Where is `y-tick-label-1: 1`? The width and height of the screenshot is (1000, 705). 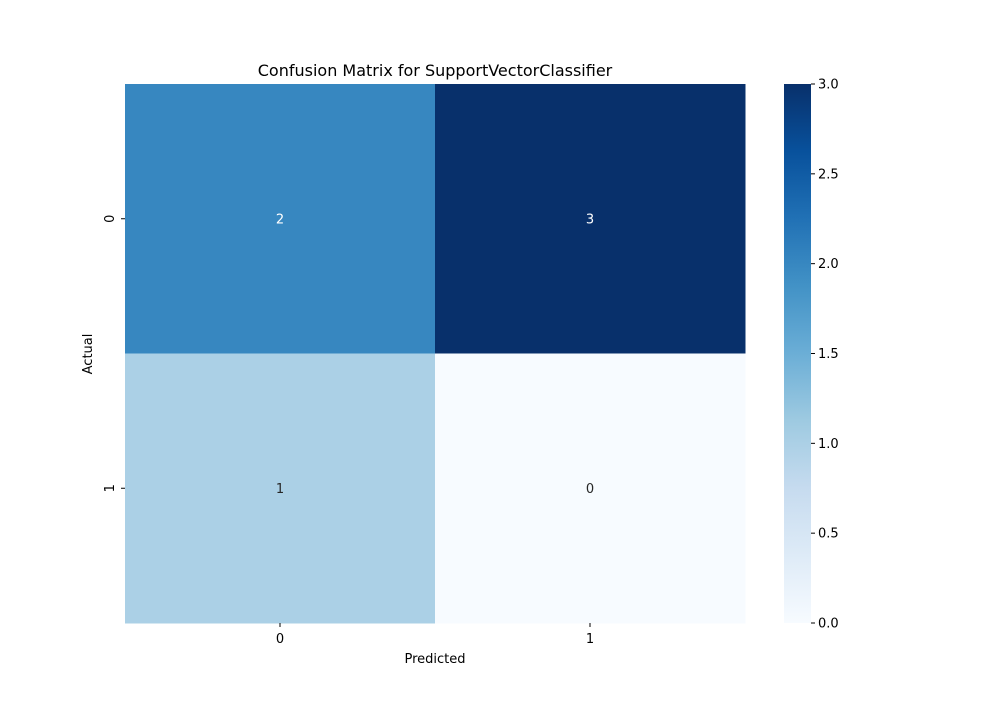
y-tick-label-1: 1 is located at coordinates (110, 488).